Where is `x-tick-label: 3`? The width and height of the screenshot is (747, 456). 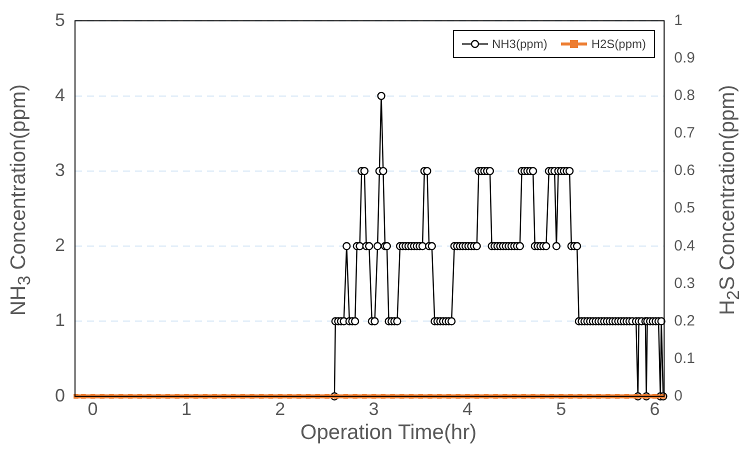
x-tick-label: 3 is located at coordinates (373, 409).